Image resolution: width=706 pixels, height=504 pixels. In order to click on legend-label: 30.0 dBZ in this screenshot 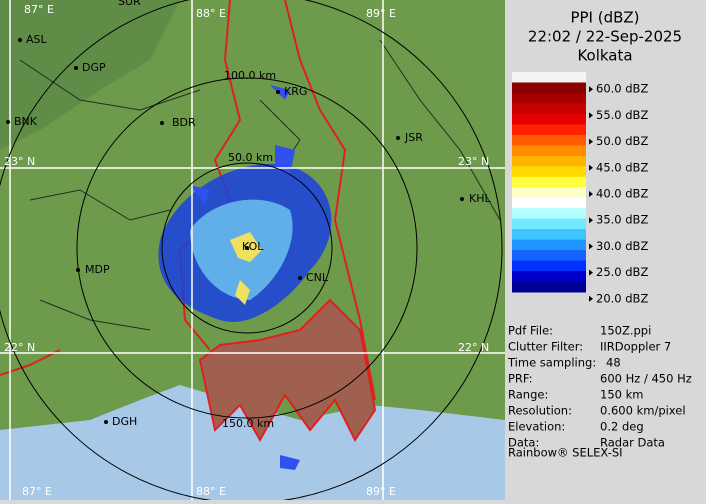, I will do `click(622, 246)`.